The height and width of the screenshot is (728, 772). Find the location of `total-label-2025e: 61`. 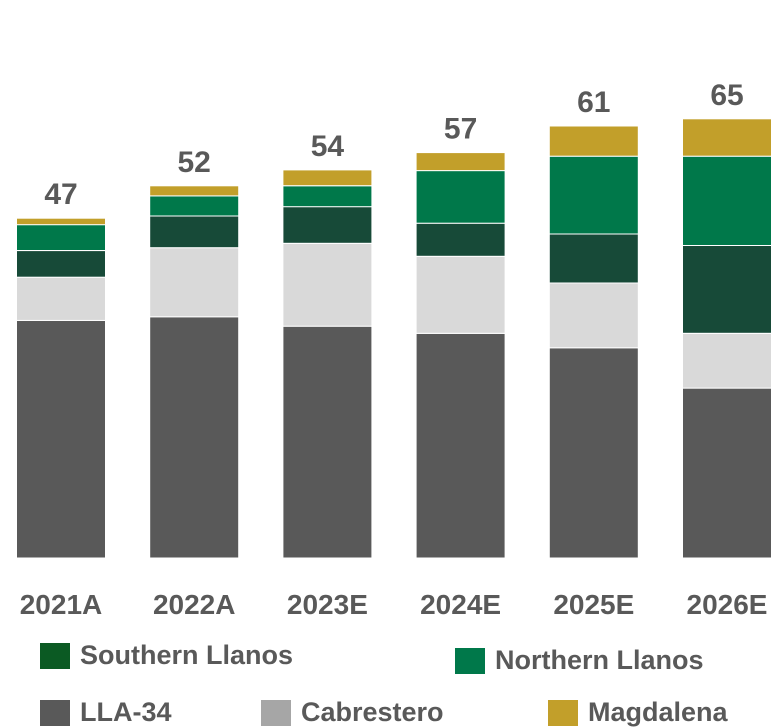

total-label-2025e: 61 is located at coordinates (593, 102).